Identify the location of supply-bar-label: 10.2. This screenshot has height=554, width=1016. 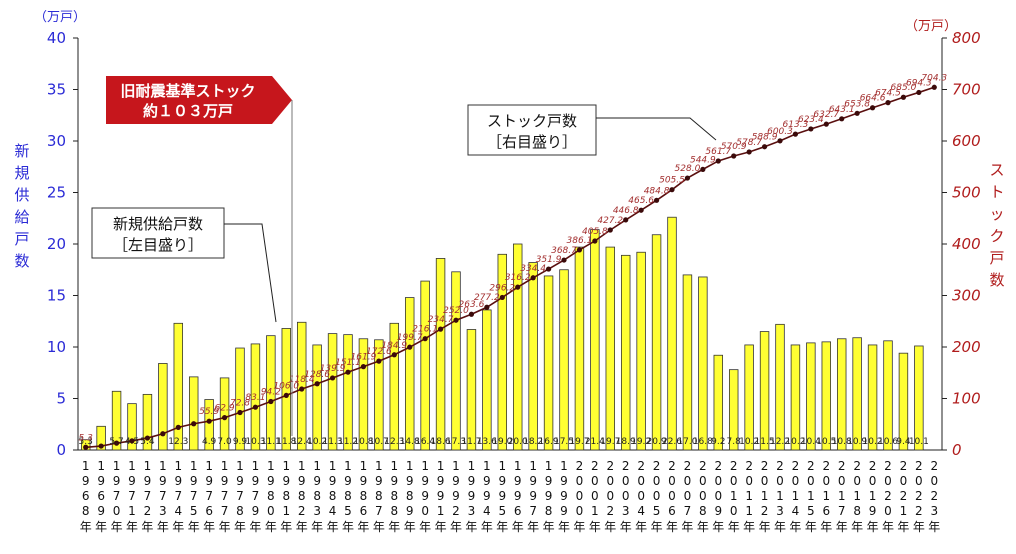
(317, 442).